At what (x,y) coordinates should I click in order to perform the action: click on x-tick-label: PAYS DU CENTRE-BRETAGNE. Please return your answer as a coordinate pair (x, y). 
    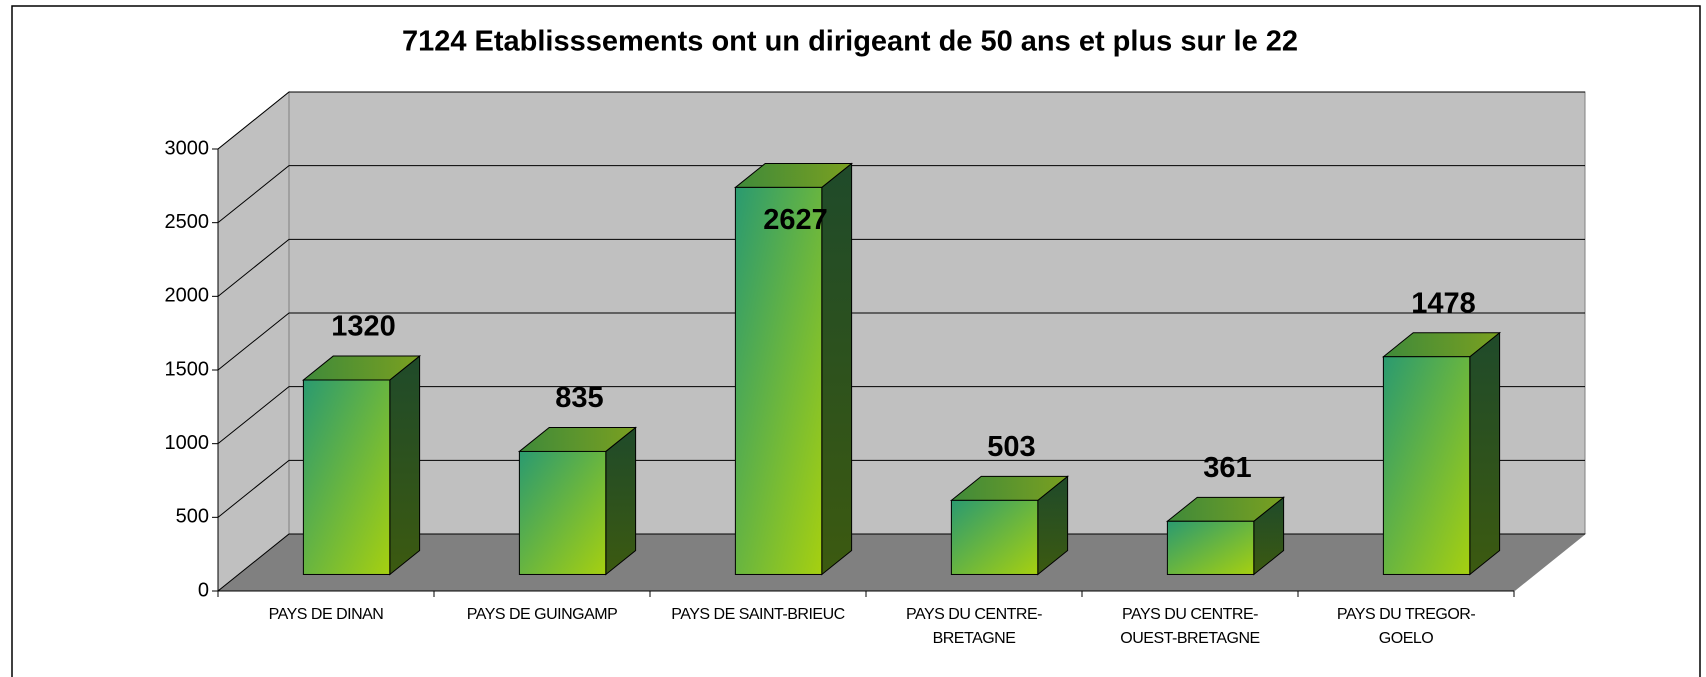
    Looking at the image, I should click on (974, 626).